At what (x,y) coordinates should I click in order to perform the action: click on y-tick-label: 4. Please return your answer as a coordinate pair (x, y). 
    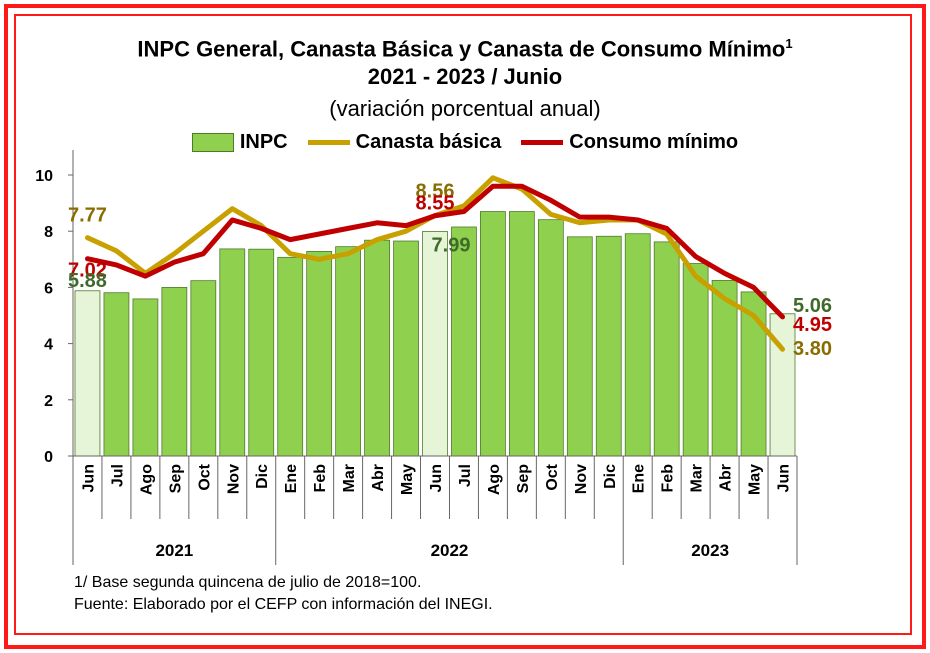
    Looking at the image, I should click on (48, 345).